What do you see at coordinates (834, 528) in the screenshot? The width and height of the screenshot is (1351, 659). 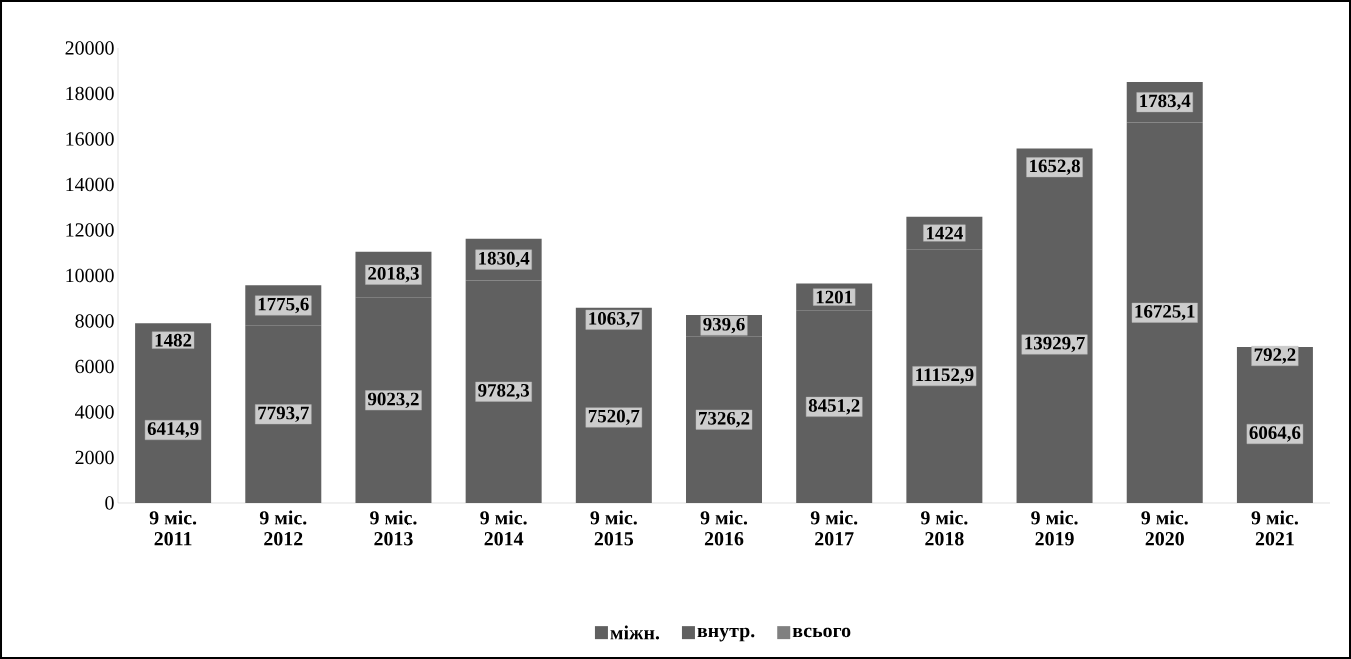 I see `x-tick-label: 9 міс. 2017` at bounding box center [834, 528].